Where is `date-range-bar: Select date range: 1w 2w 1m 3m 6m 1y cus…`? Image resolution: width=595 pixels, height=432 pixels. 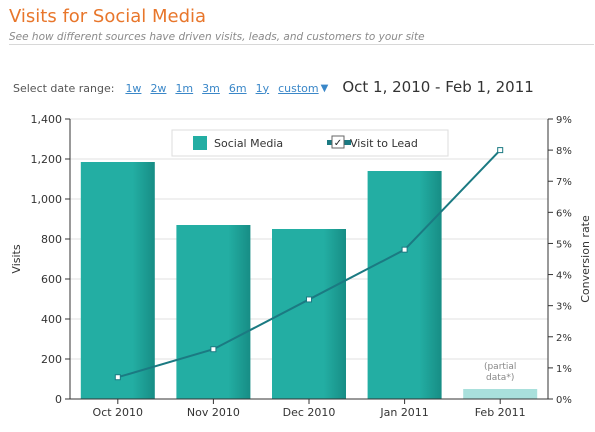
date-range-bar: Select date range: 1w 2w 1m 3m 6m 1y cus… is located at coordinates (273, 87).